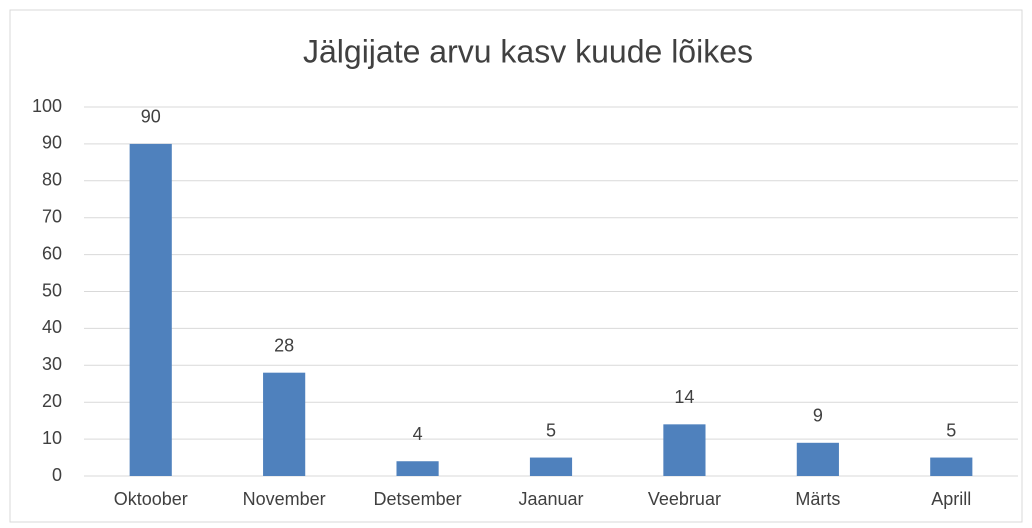 This screenshot has height=528, width=1032. Describe the element at coordinates (52, 290) in the screenshot. I see `y-tick-label: 50` at that location.